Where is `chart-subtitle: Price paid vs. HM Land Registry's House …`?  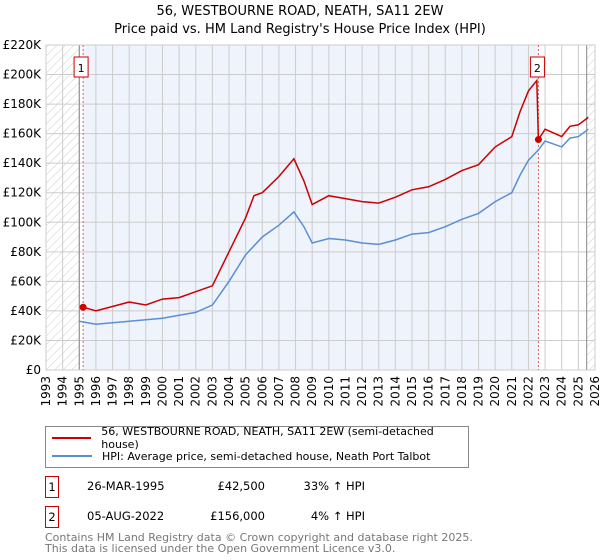
chart-subtitle: Price paid vs. HM Land Registry's House … is located at coordinates (300, 29).